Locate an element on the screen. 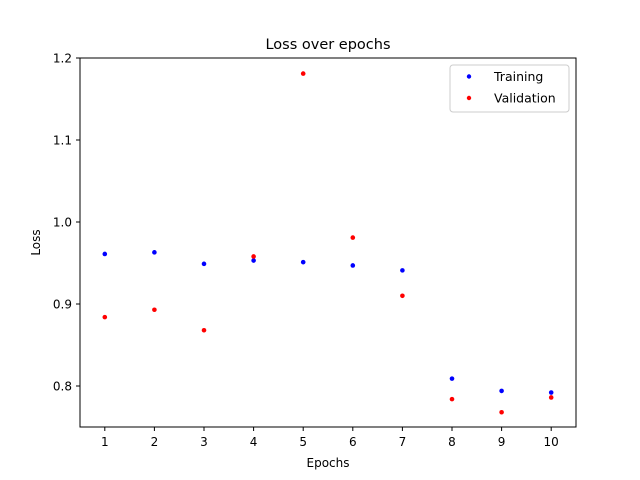 The image size is (640, 480). x-axis: 1 2 3 4 5 6 7 8 9 10 is located at coordinates (330, 438).